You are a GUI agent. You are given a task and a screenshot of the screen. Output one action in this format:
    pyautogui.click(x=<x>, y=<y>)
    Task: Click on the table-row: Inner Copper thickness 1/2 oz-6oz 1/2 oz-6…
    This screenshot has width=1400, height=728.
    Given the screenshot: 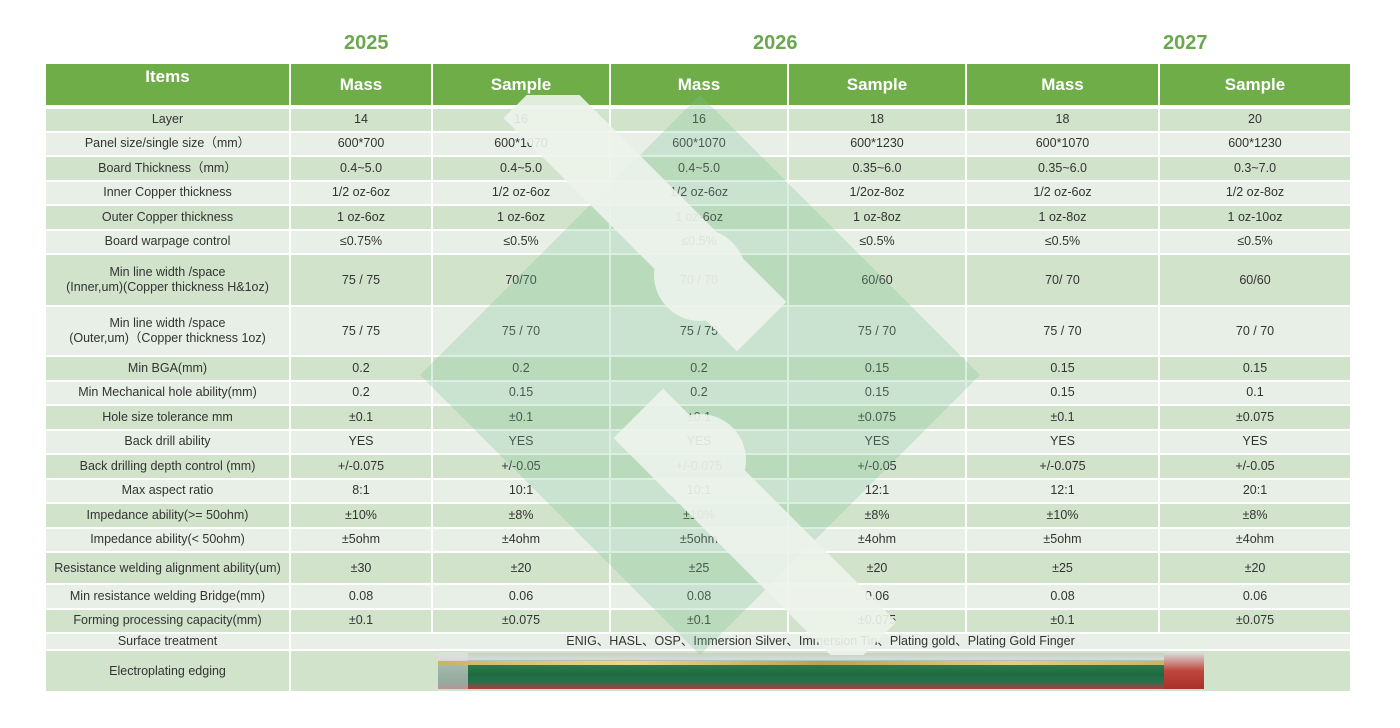 What is the action you would take?
    pyautogui.click(x=698, y=192)
    